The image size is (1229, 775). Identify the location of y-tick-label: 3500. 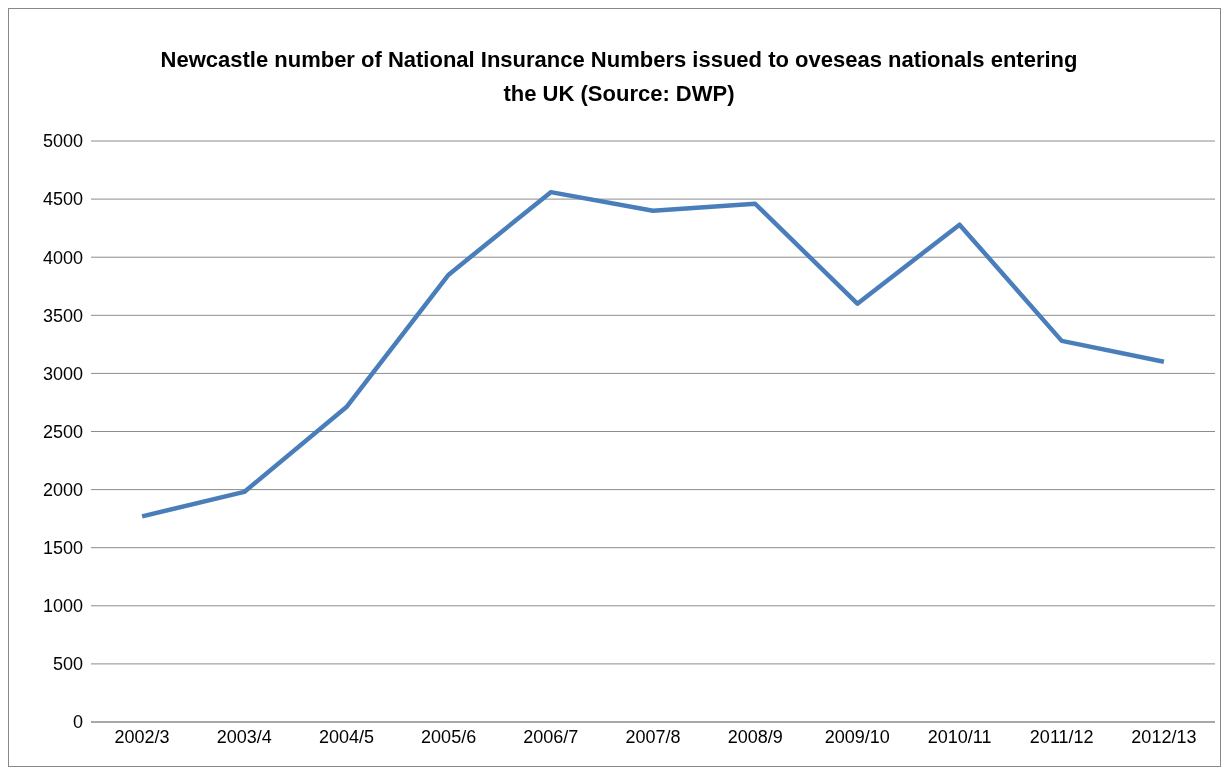
(62, 315).